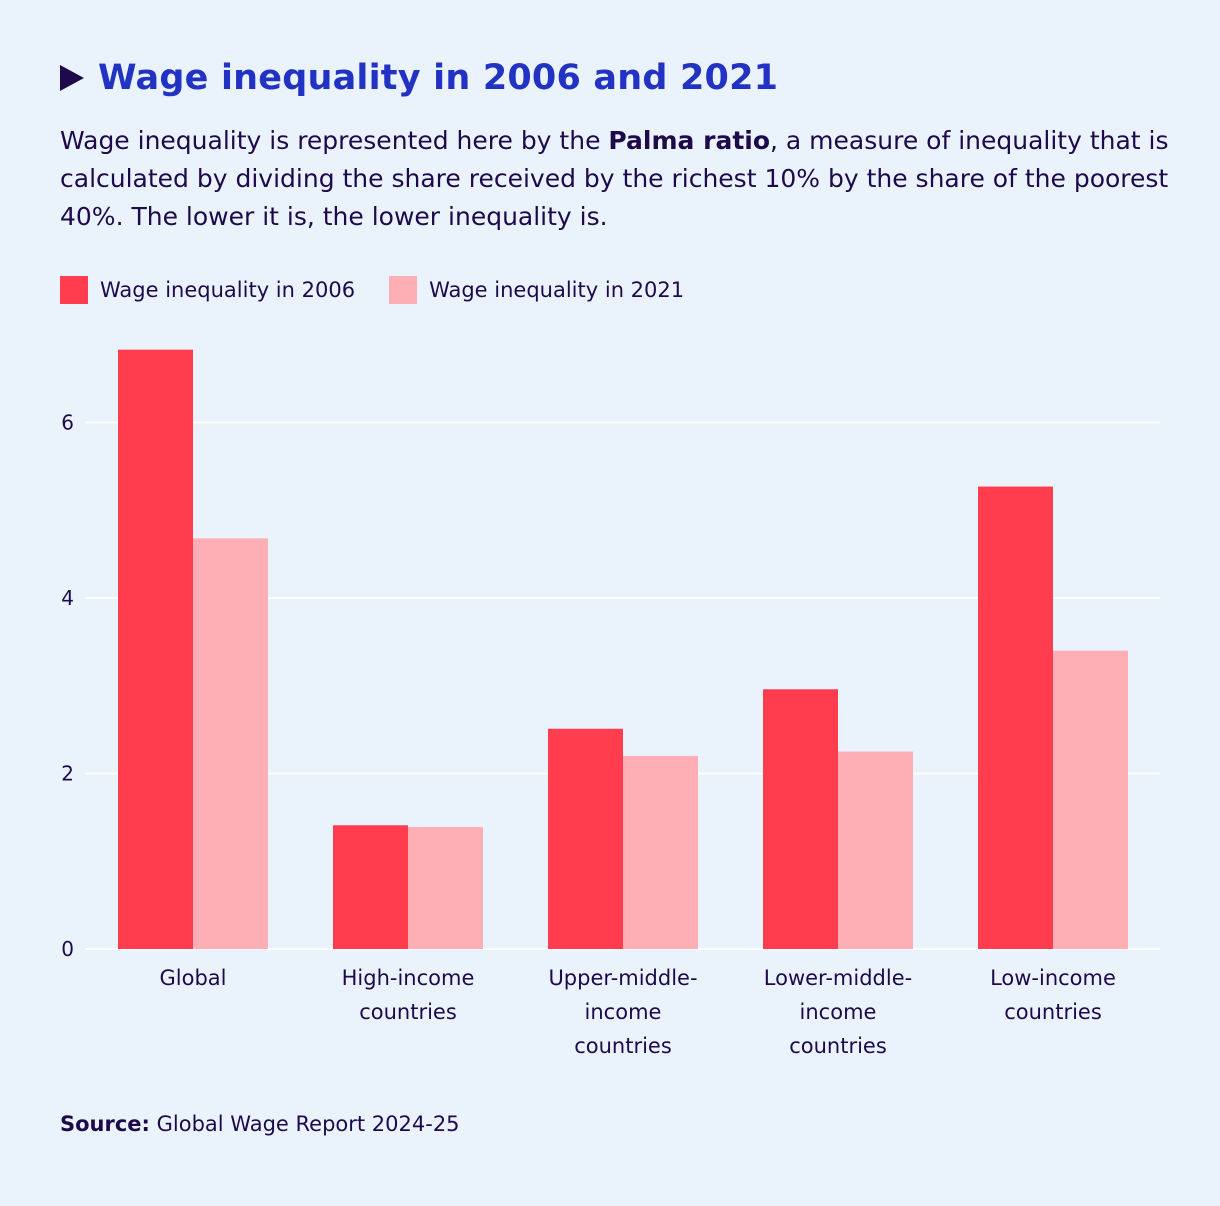 The image size is (1220, 1206). I want to click on title-row: Wage inequality in 2006 and 2021, so click(419, 78).